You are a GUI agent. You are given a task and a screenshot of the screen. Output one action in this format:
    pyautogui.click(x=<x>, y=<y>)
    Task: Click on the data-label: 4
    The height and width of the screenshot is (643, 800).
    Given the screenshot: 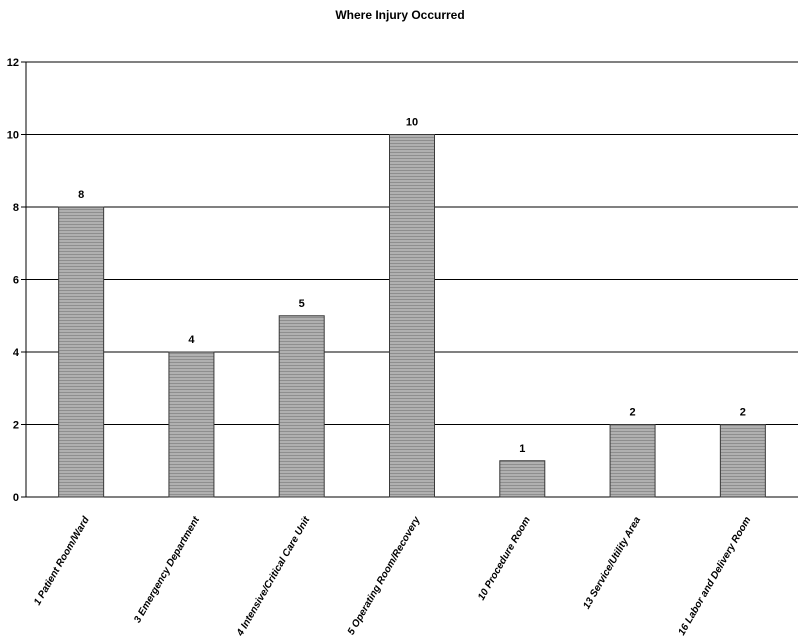 What is the action you would take?
    pyautogui.click(x=191, y=340)
    